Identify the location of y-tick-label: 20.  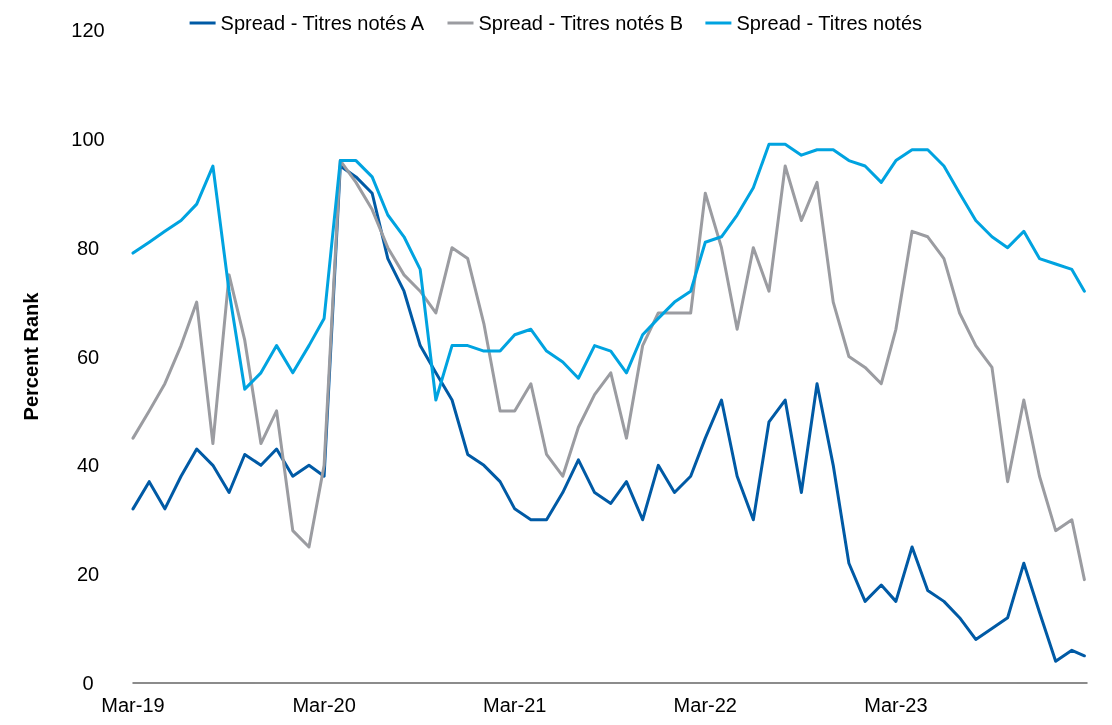
(88, 574).